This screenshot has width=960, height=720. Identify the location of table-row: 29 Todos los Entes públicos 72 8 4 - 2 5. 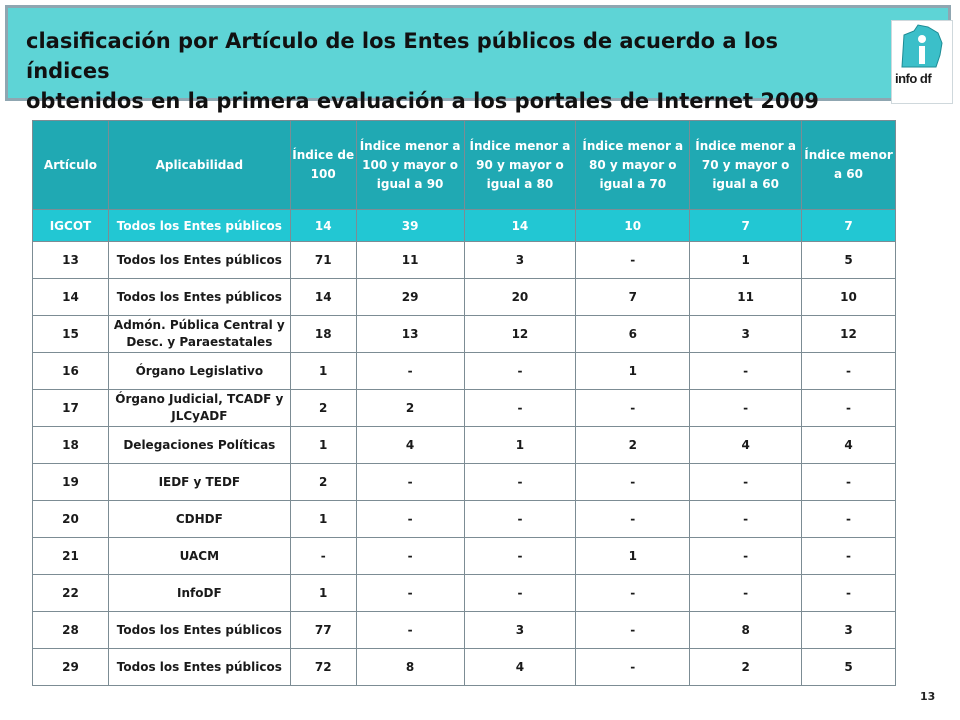
(464, 667).